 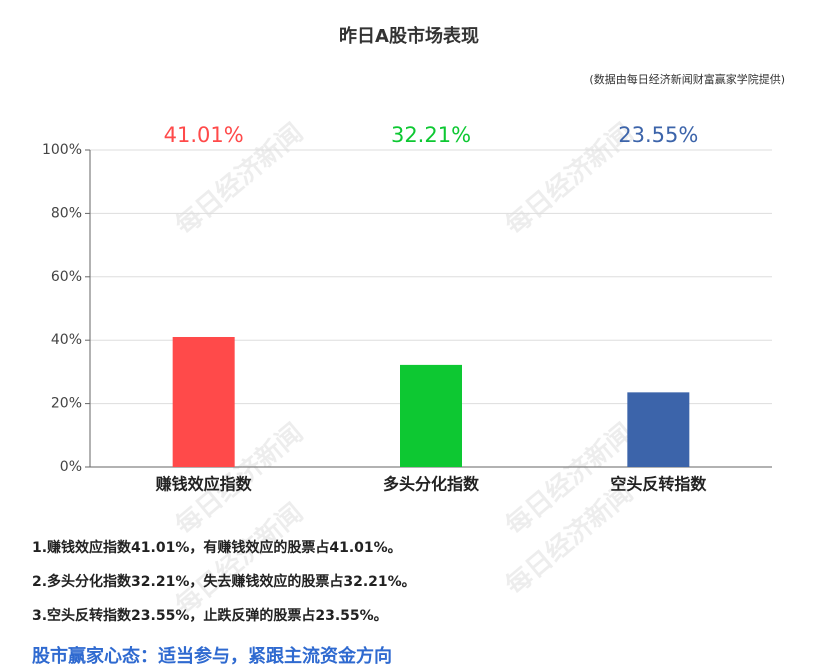 What do you see at coordinates (204, 135) in the screenshot?
I see `value-label: 41.01%` at bounding box center [204, 135].